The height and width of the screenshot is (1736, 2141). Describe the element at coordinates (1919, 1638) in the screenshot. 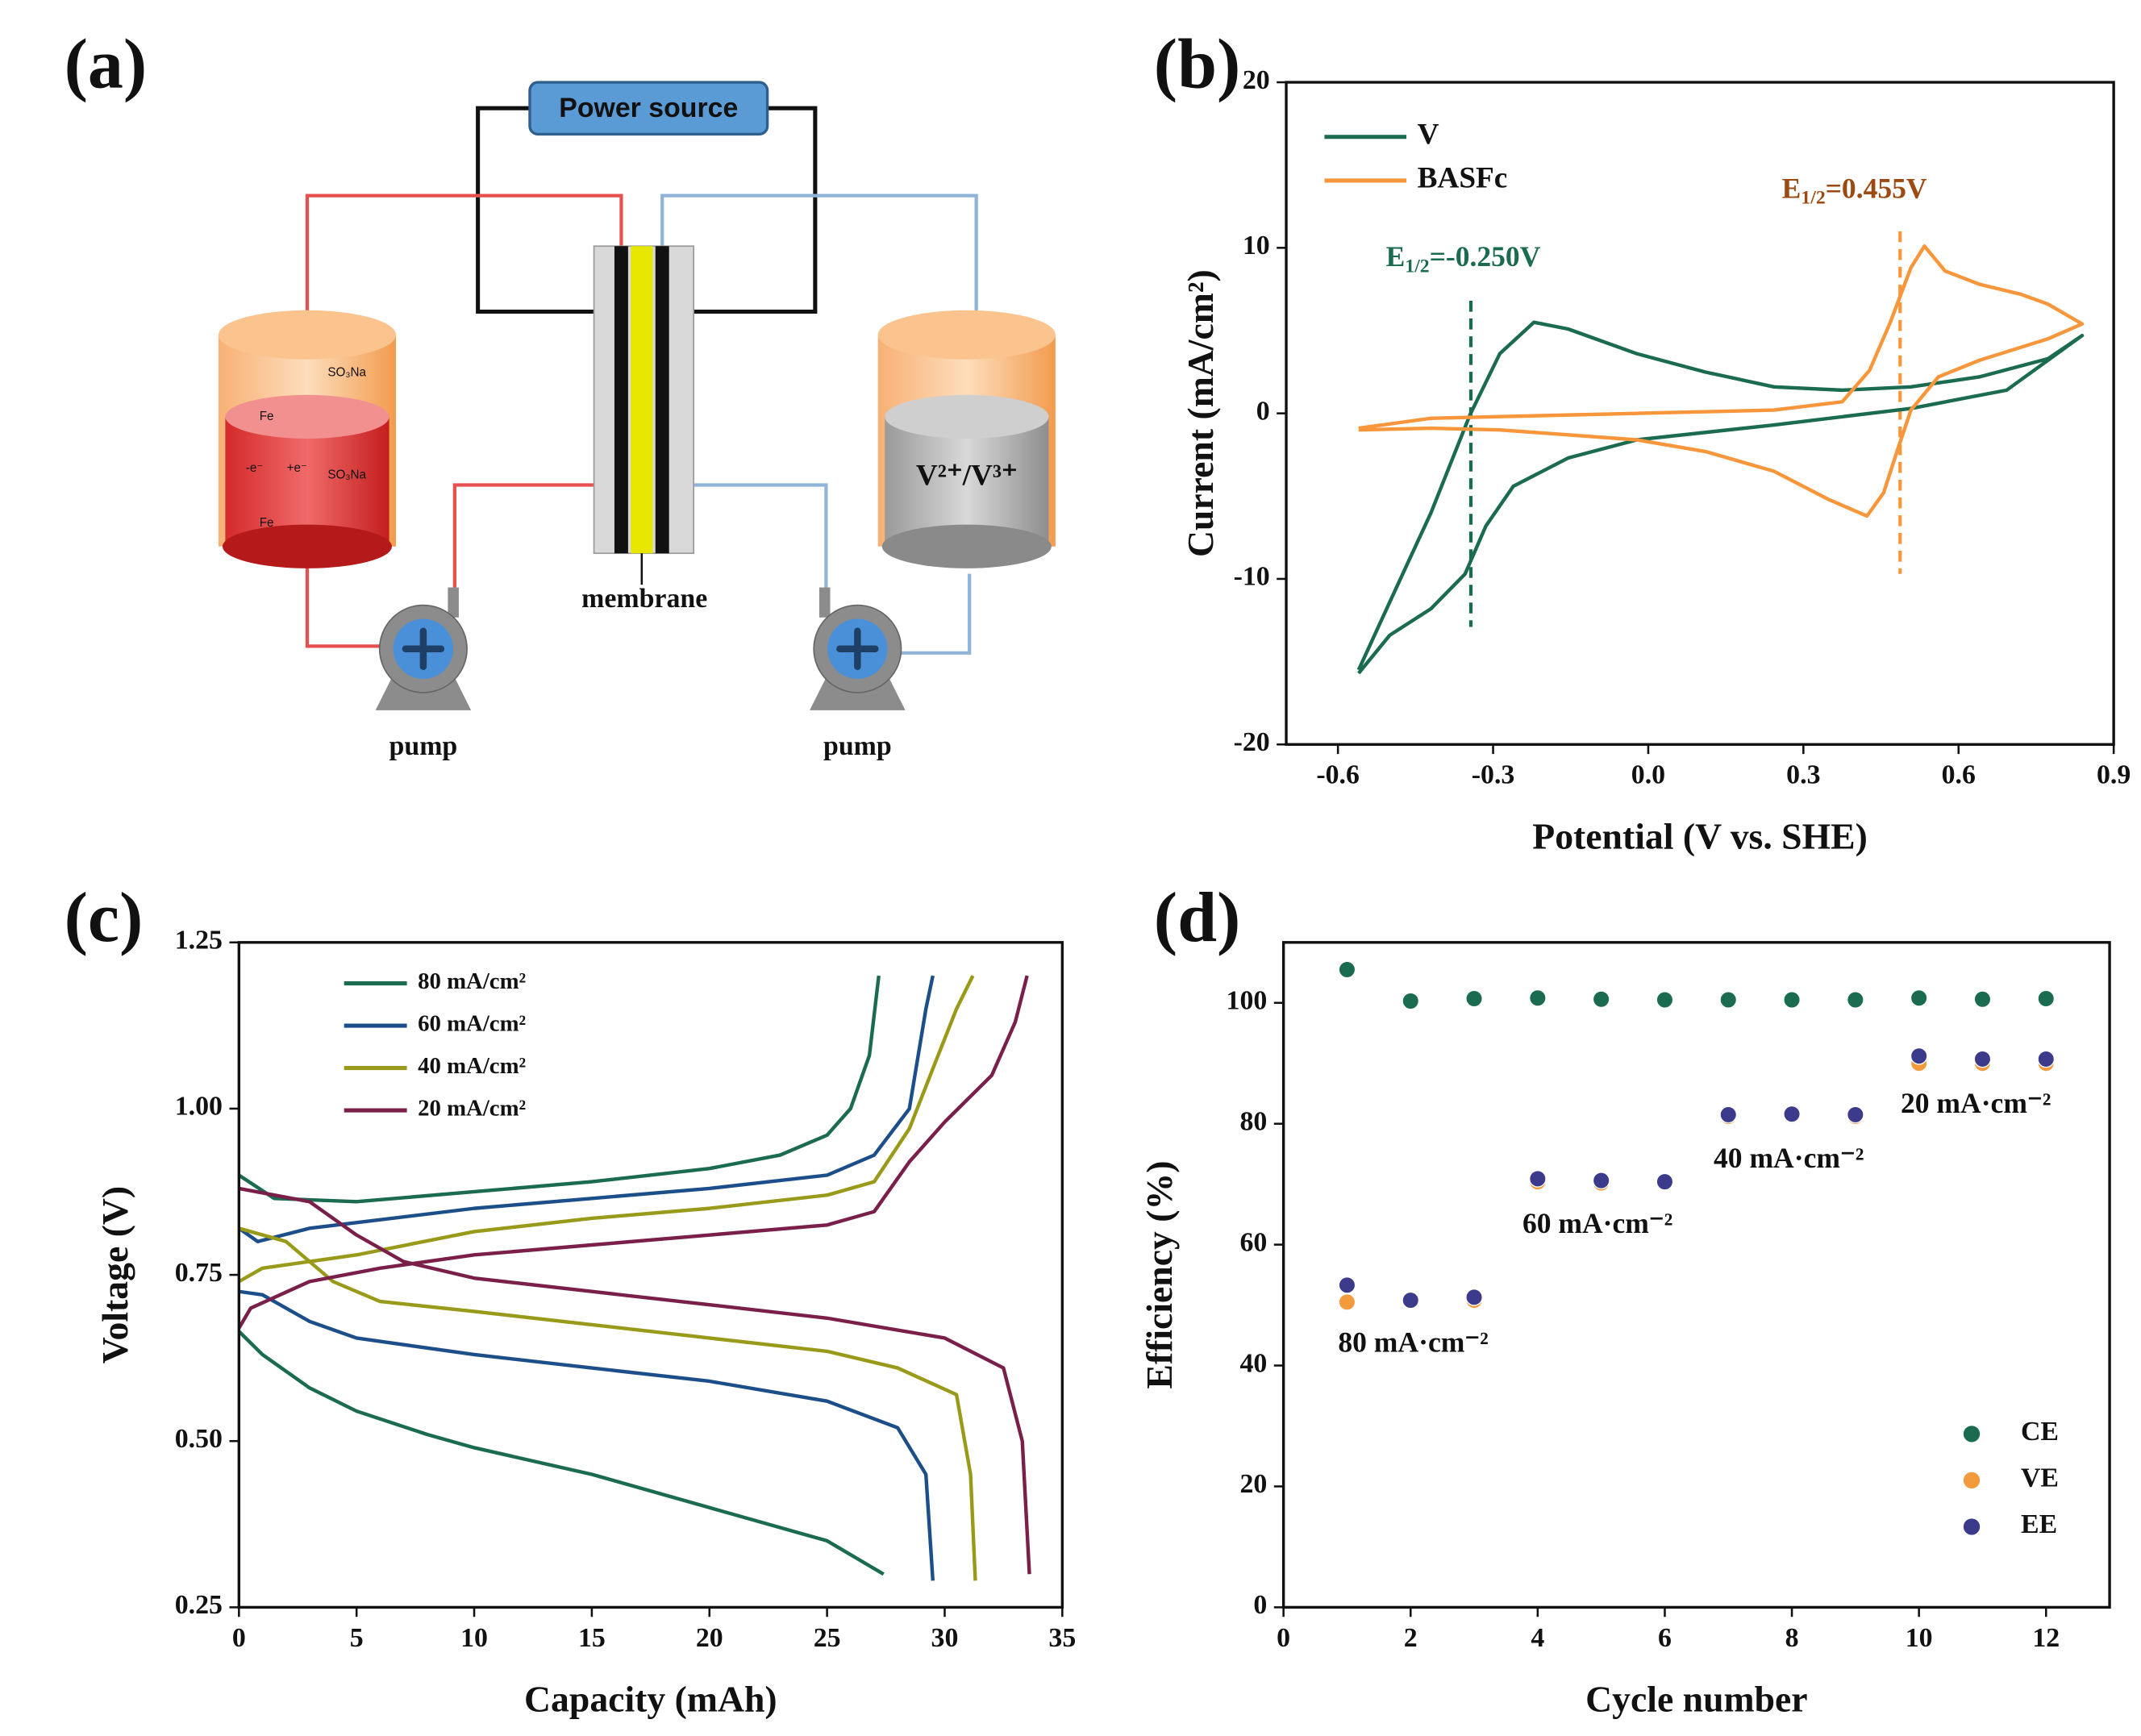

I see `x-tick-label: 10` at that location.